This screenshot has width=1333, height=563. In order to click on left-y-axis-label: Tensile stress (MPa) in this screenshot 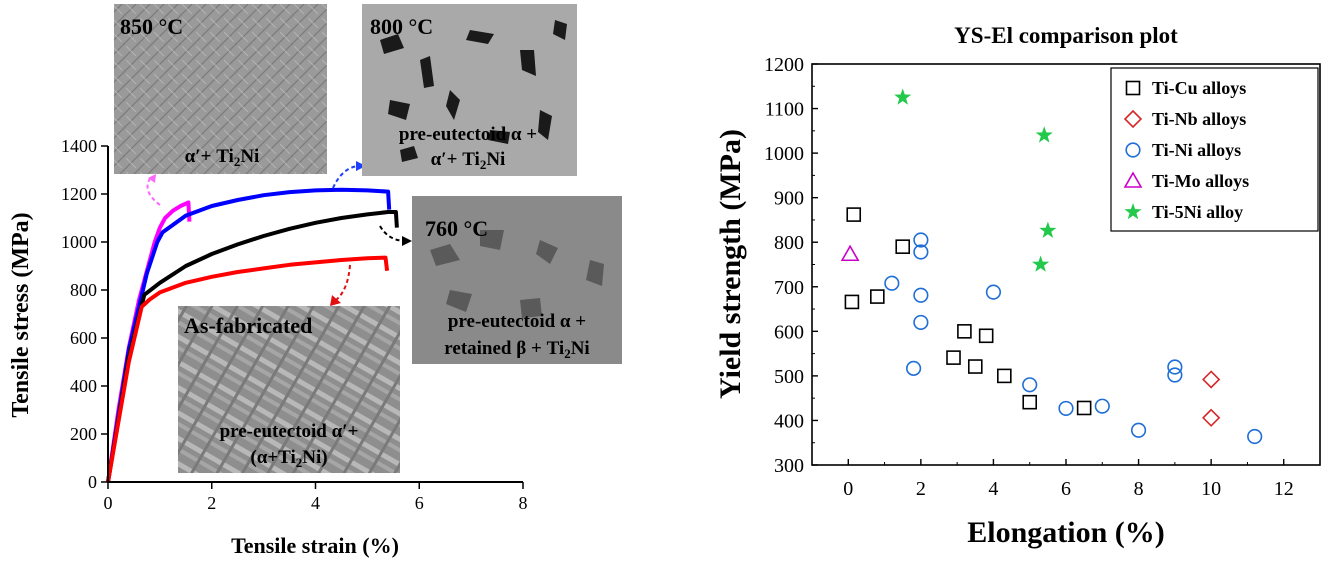, I will do `click(21, 314)`.